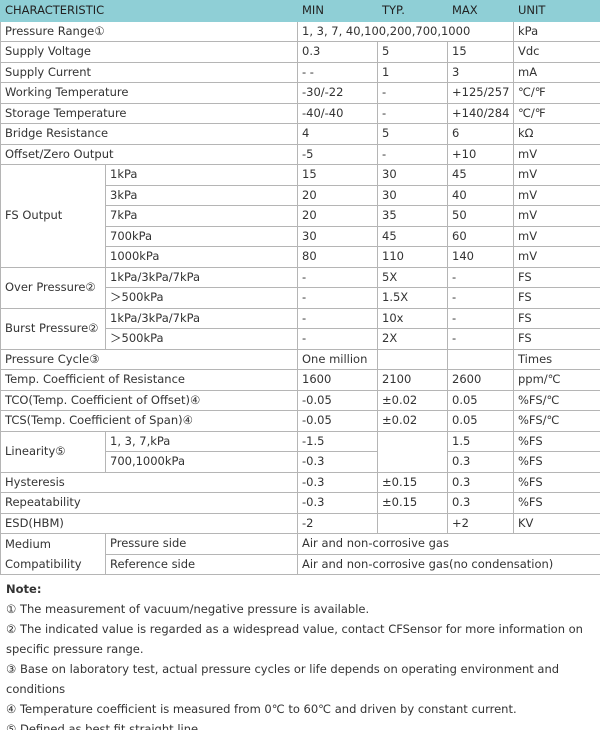 This screenshot has height=730, width=600. What do you see at coordinates (102, 726) in the screenshot?
I see `note: ⑤ Defined as best fit straight line` at bounding box center [102, 726].